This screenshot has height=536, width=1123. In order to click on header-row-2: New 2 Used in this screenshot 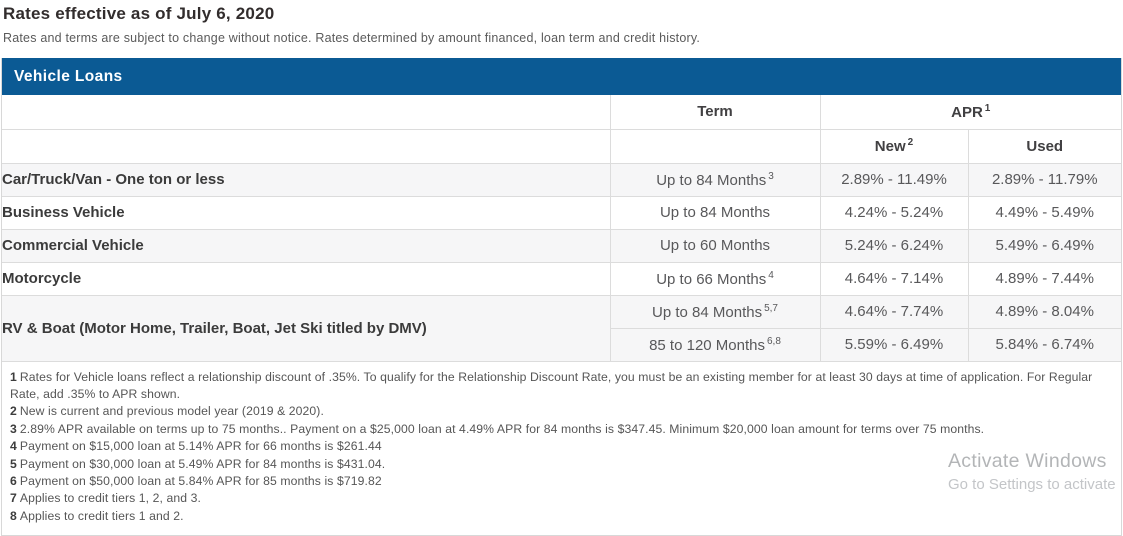, I will do `click(561, 146)`.